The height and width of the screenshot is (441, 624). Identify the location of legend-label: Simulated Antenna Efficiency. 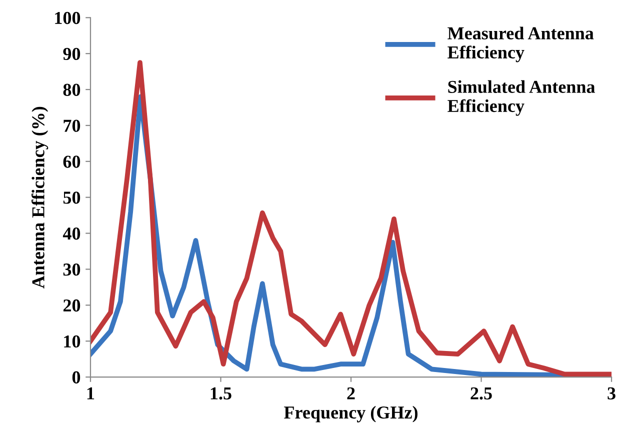
(522, 98).